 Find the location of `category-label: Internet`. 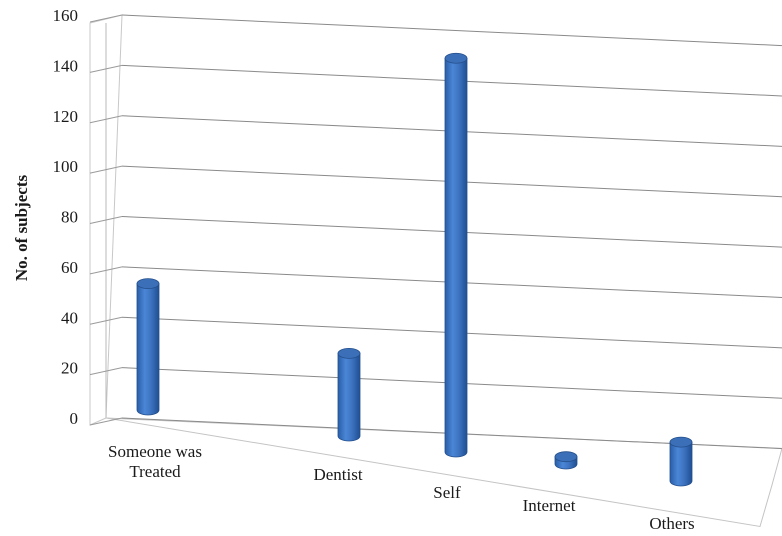

category-label: Internet is located at coordinates (549, 505).